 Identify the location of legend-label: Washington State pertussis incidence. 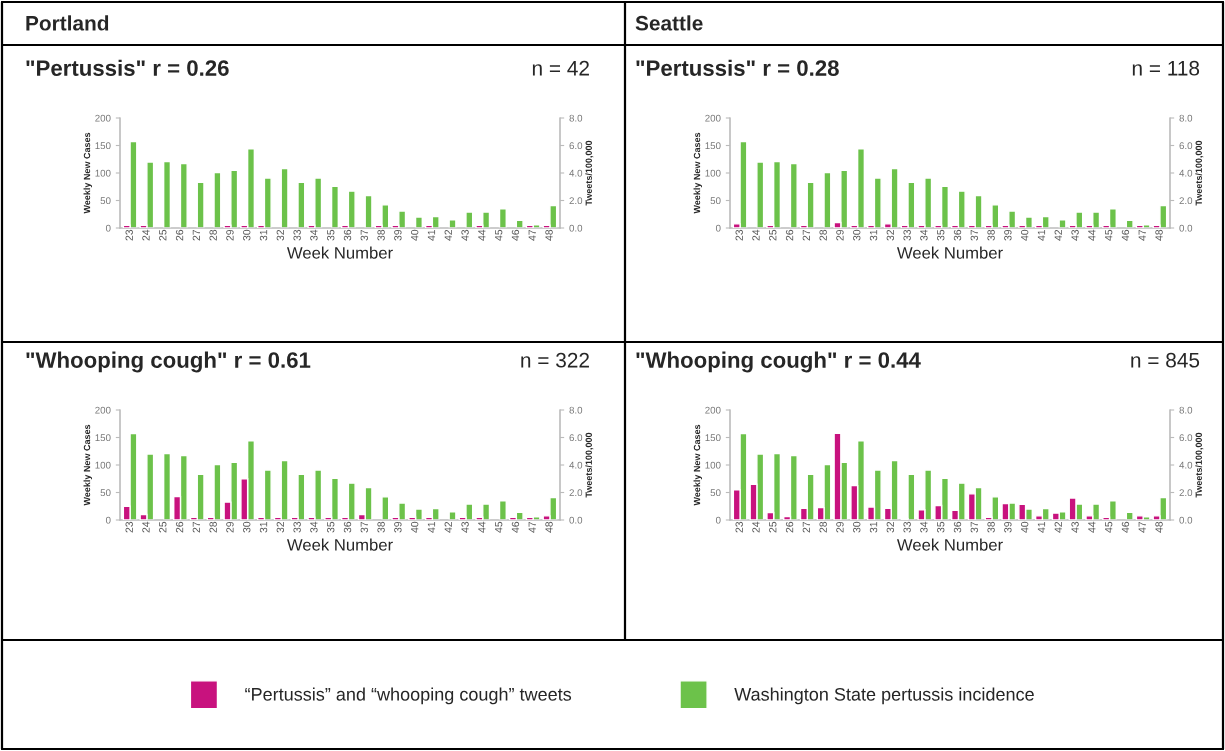
(884, 696).